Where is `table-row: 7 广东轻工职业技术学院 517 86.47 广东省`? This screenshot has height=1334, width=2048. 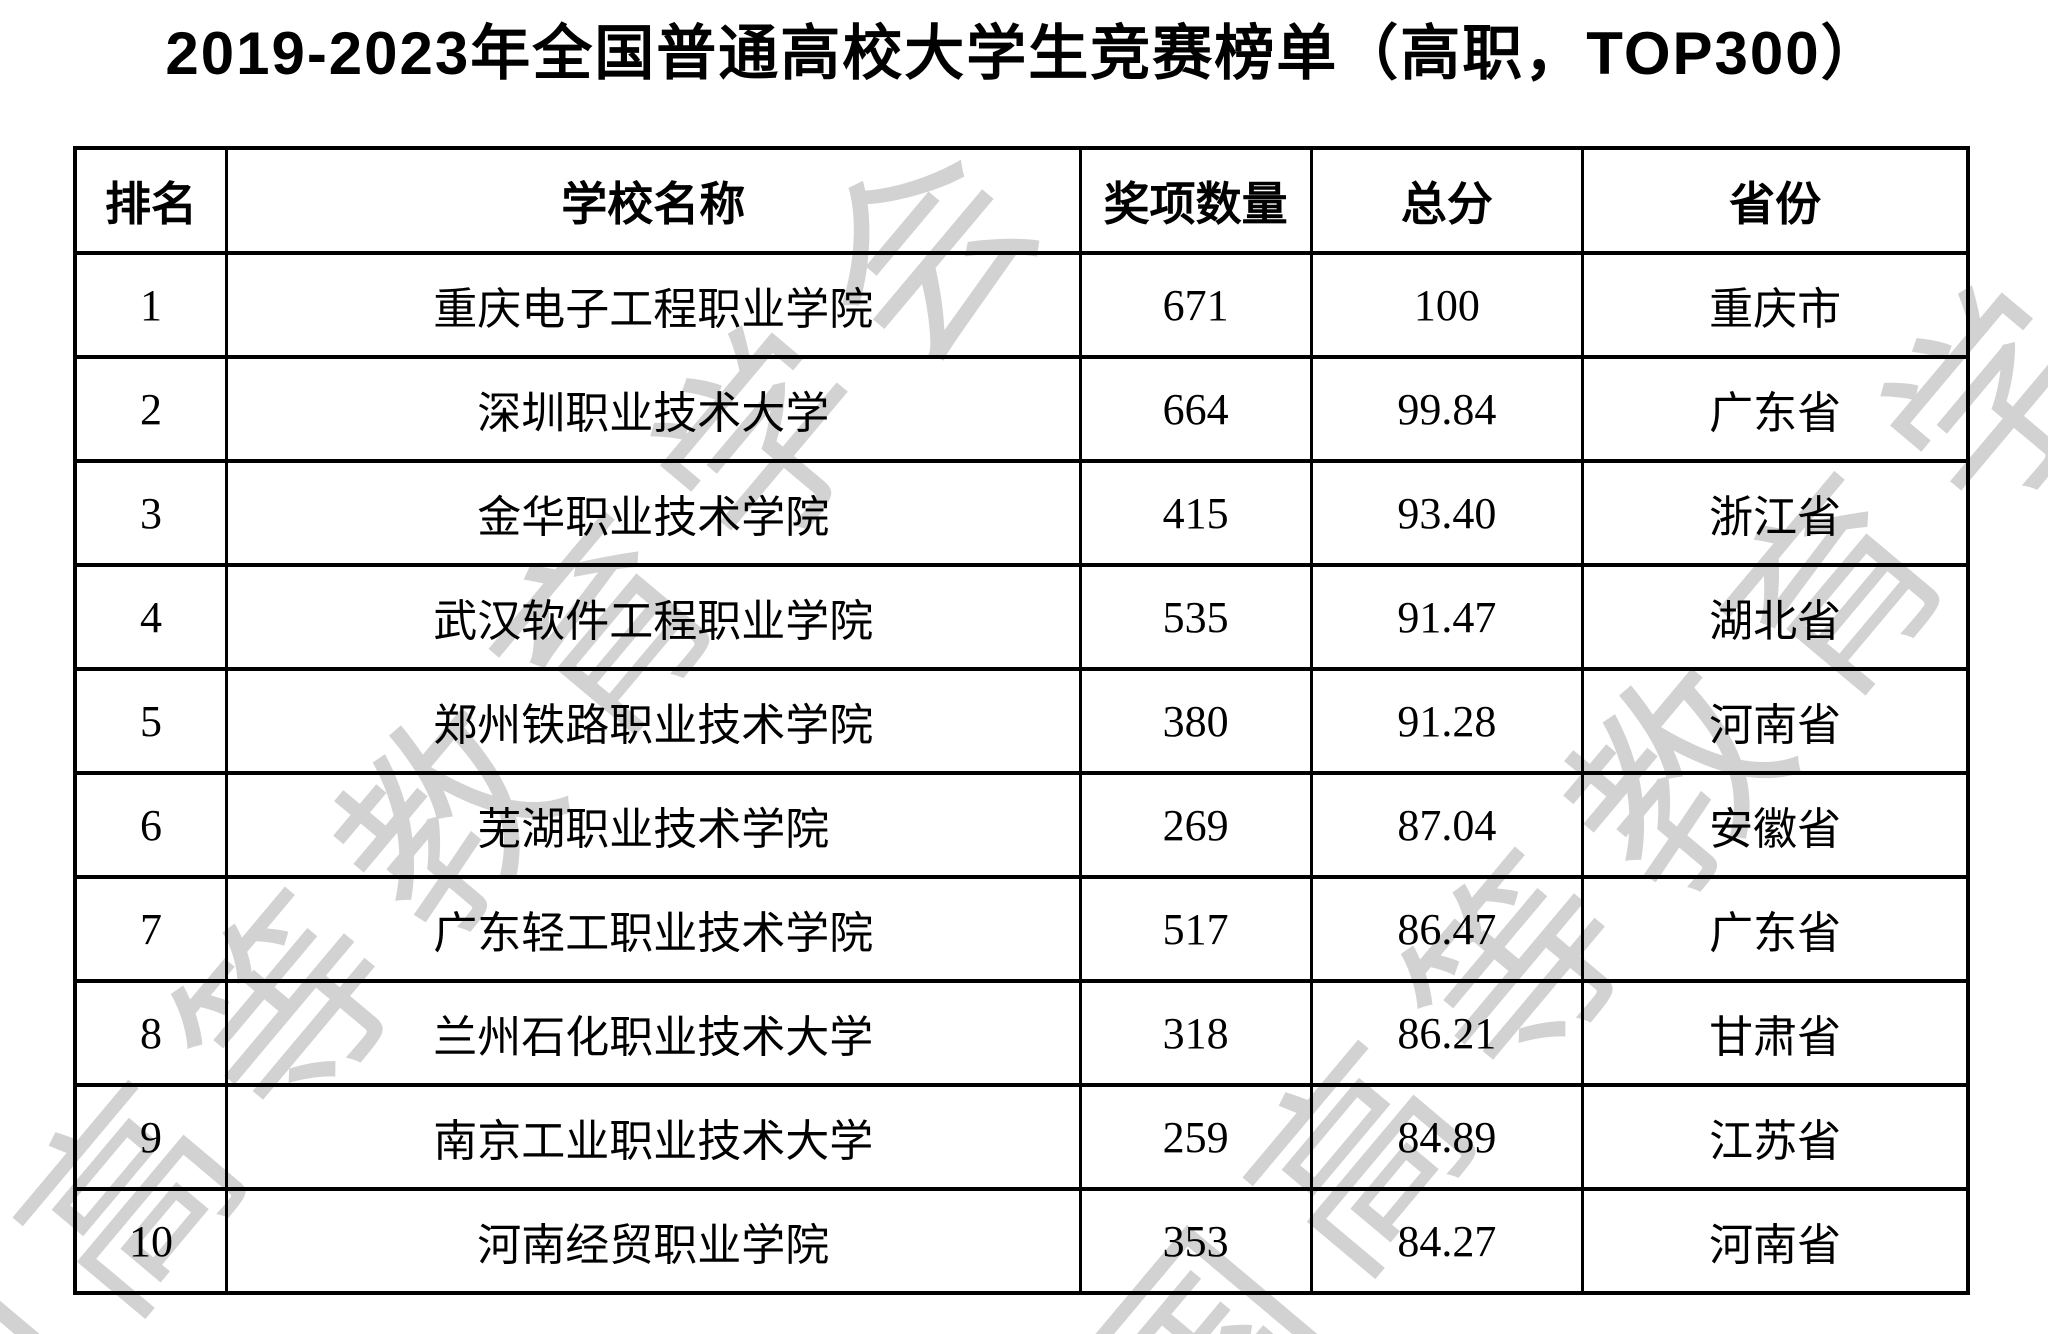 table-row: 7 广东轻工职业技术学院 517 86.47 广东省 is located at coordinates (1021, 929).